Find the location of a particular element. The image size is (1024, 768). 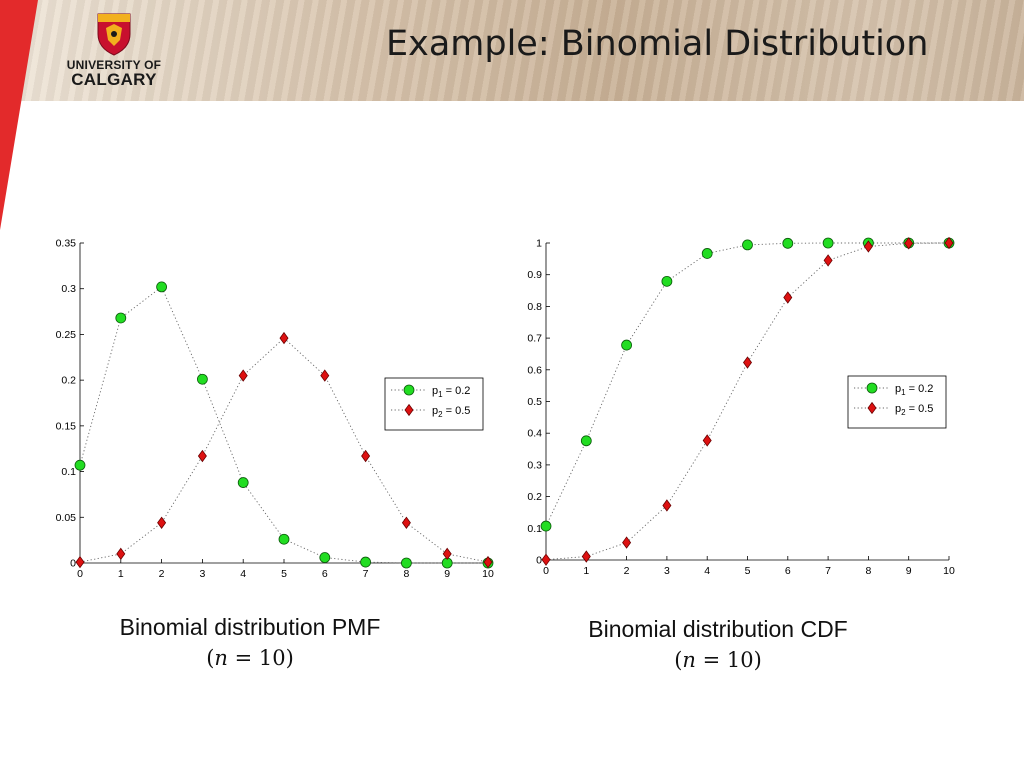

cdf-caption-formula: (n = 10) is located at coordinates (718, 660).